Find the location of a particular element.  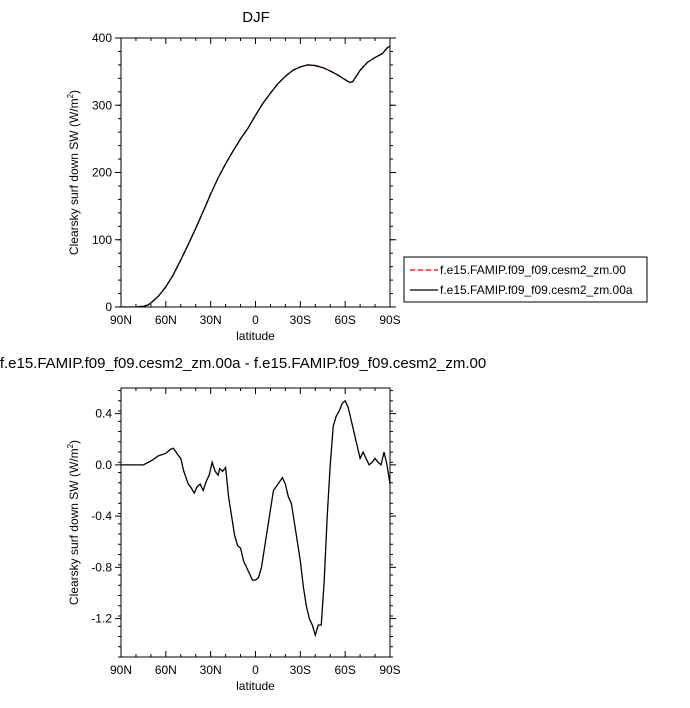

legend-box is located at coordinates (525, 279).